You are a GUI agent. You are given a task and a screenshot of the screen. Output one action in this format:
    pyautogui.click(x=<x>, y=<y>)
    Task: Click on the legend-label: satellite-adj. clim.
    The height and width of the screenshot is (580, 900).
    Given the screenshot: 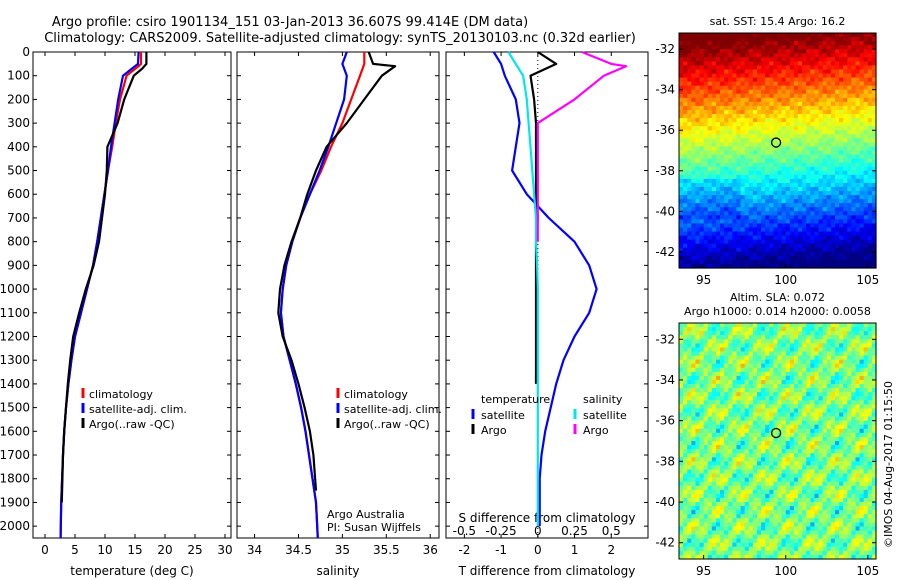 What is the action you would take?
    pyautogui.click(x=393, y=409)
    